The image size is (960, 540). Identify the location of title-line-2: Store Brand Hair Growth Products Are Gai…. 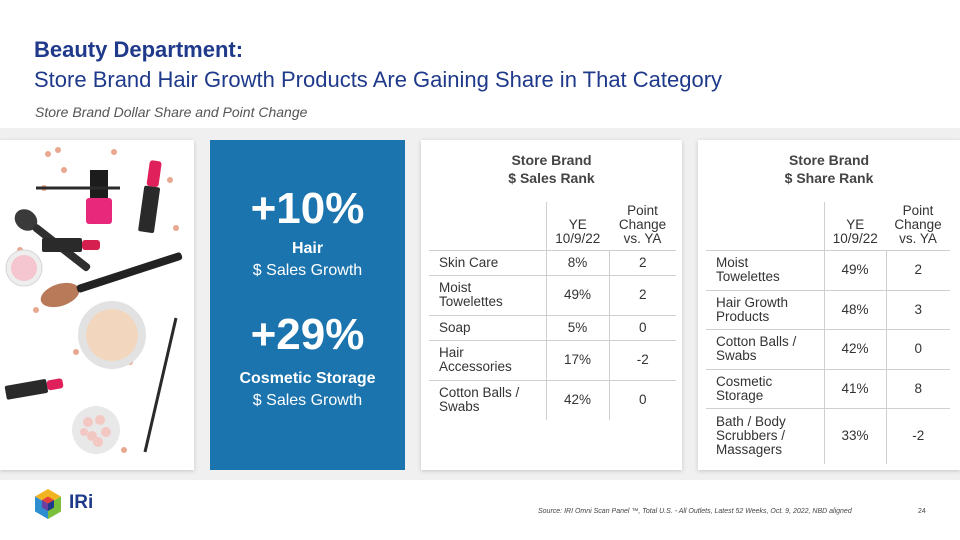
(378, 79).